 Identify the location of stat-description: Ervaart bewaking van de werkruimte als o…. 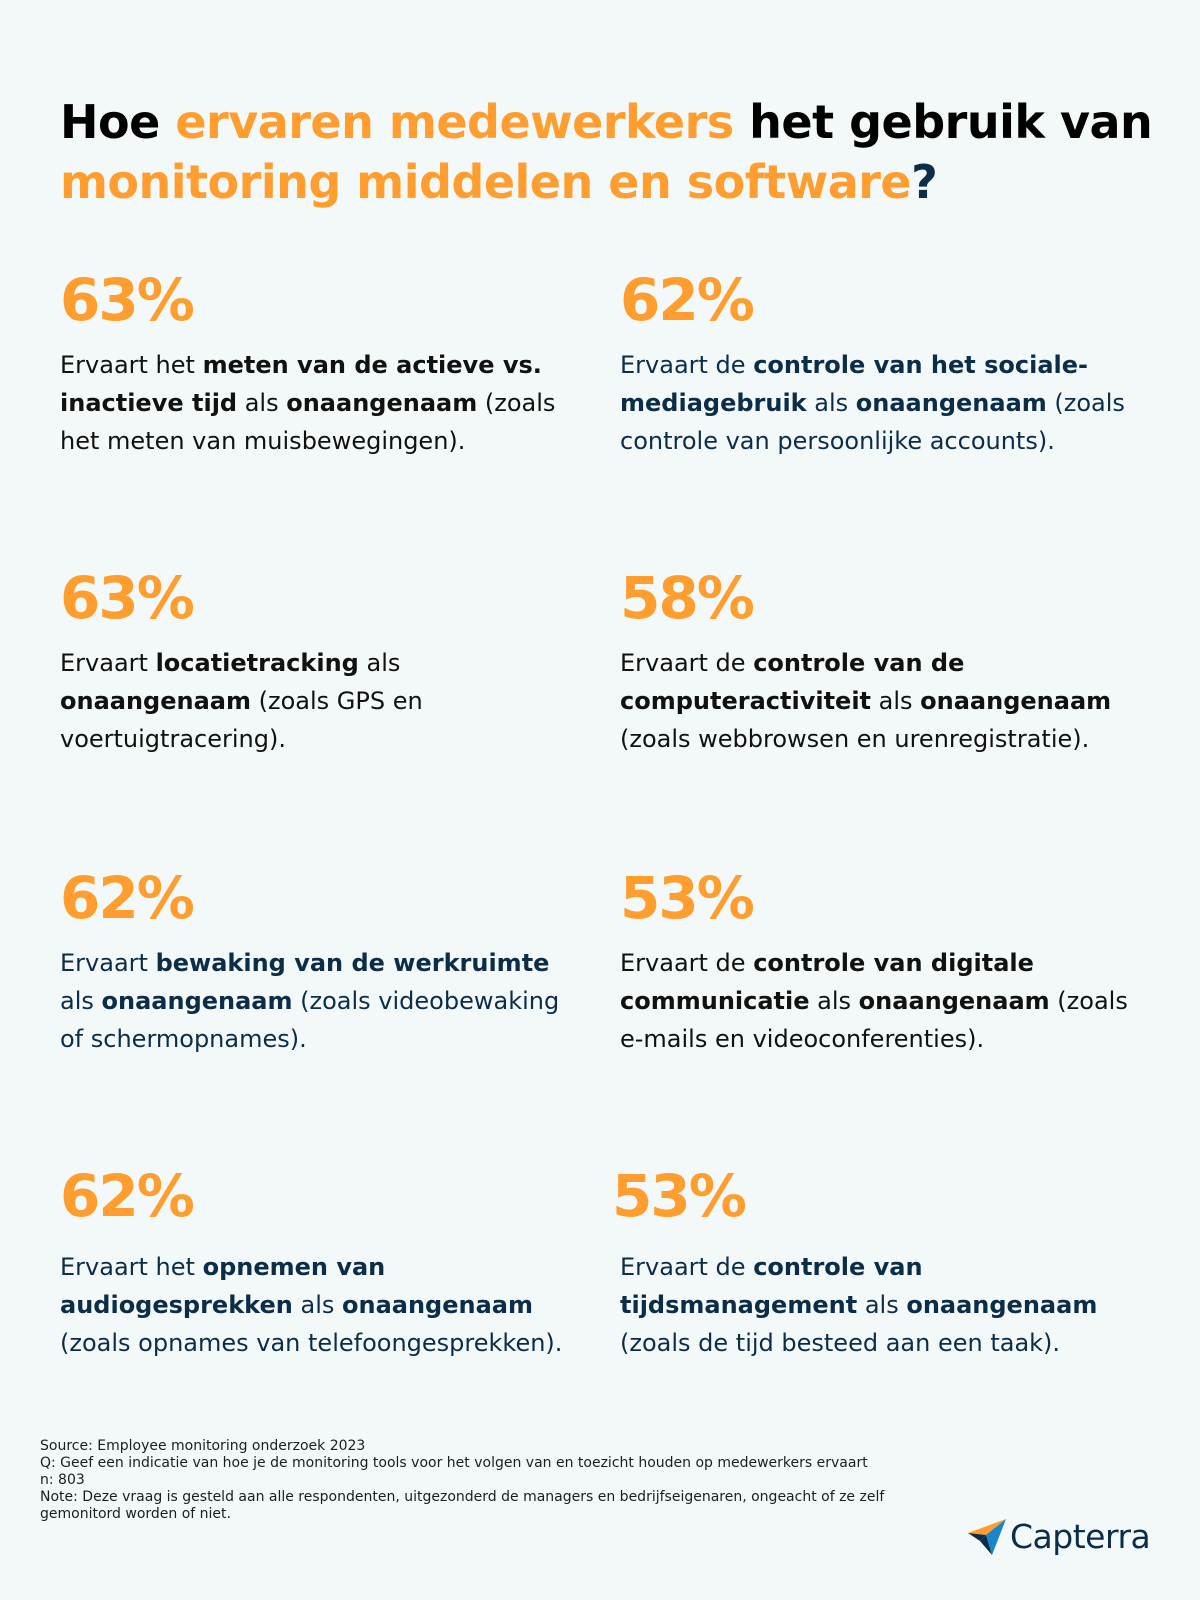
(320, 1001).